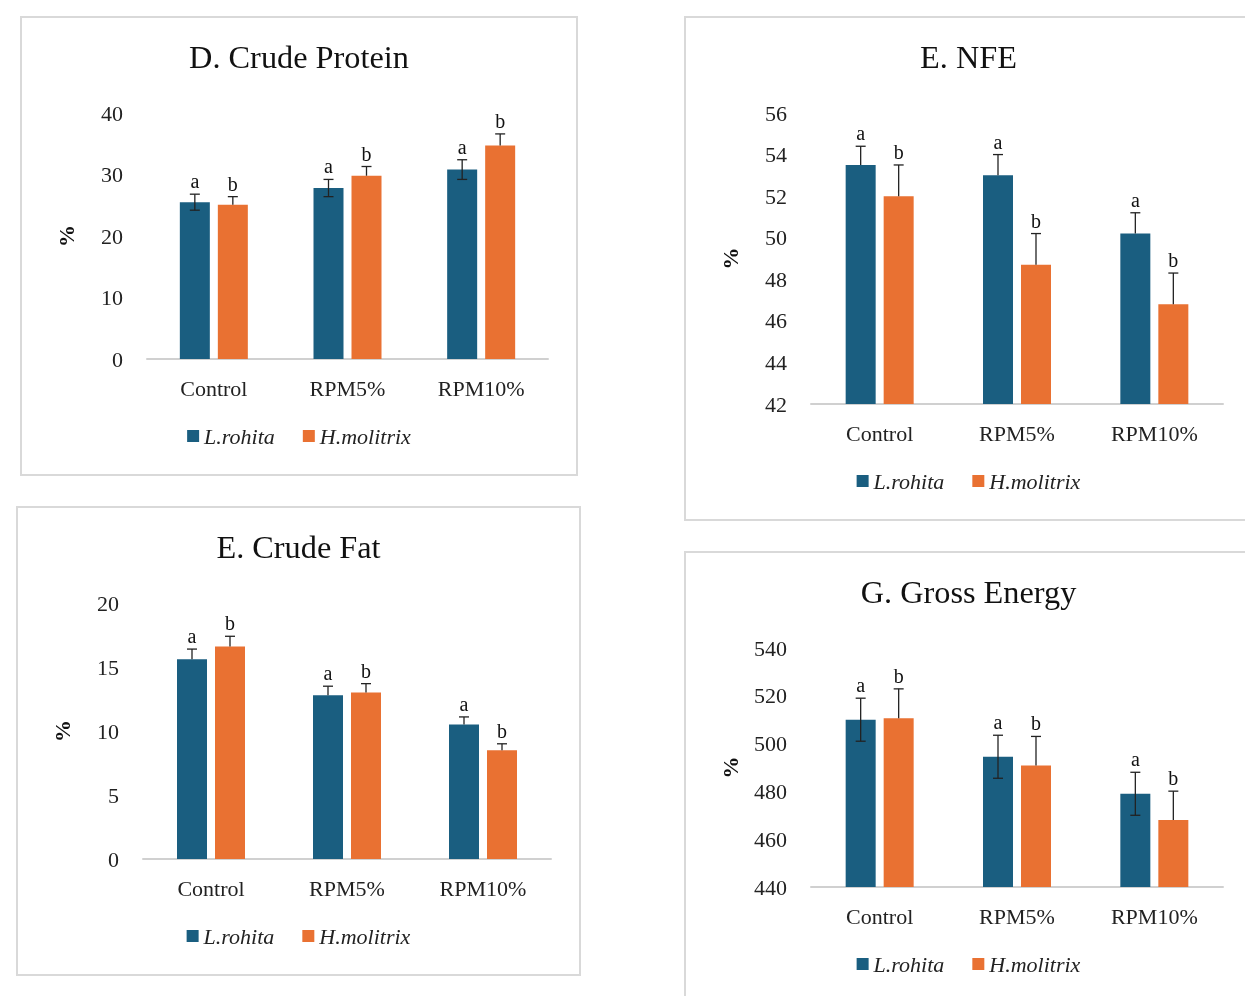 The width and height of the screenshot is (1245, 996). I want to click on y-tick-label: 30, so click(112, 174).